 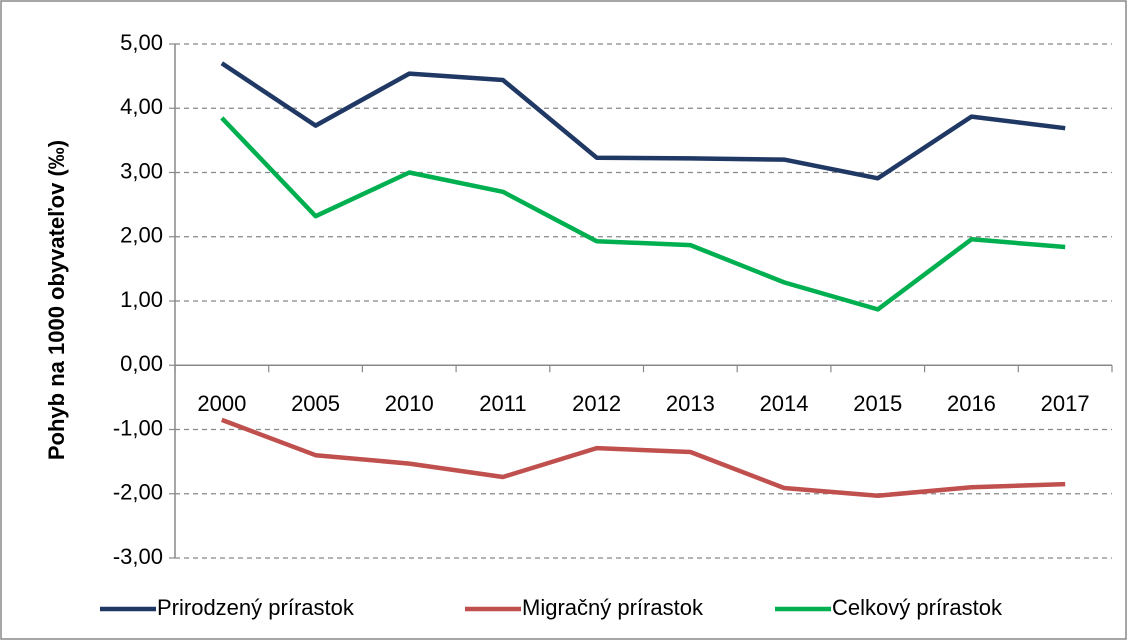 What do you see at coordinates (141, 170) in the screenshot?
I see `y-tick-label: 3,00` at bounding box center [141, 170].